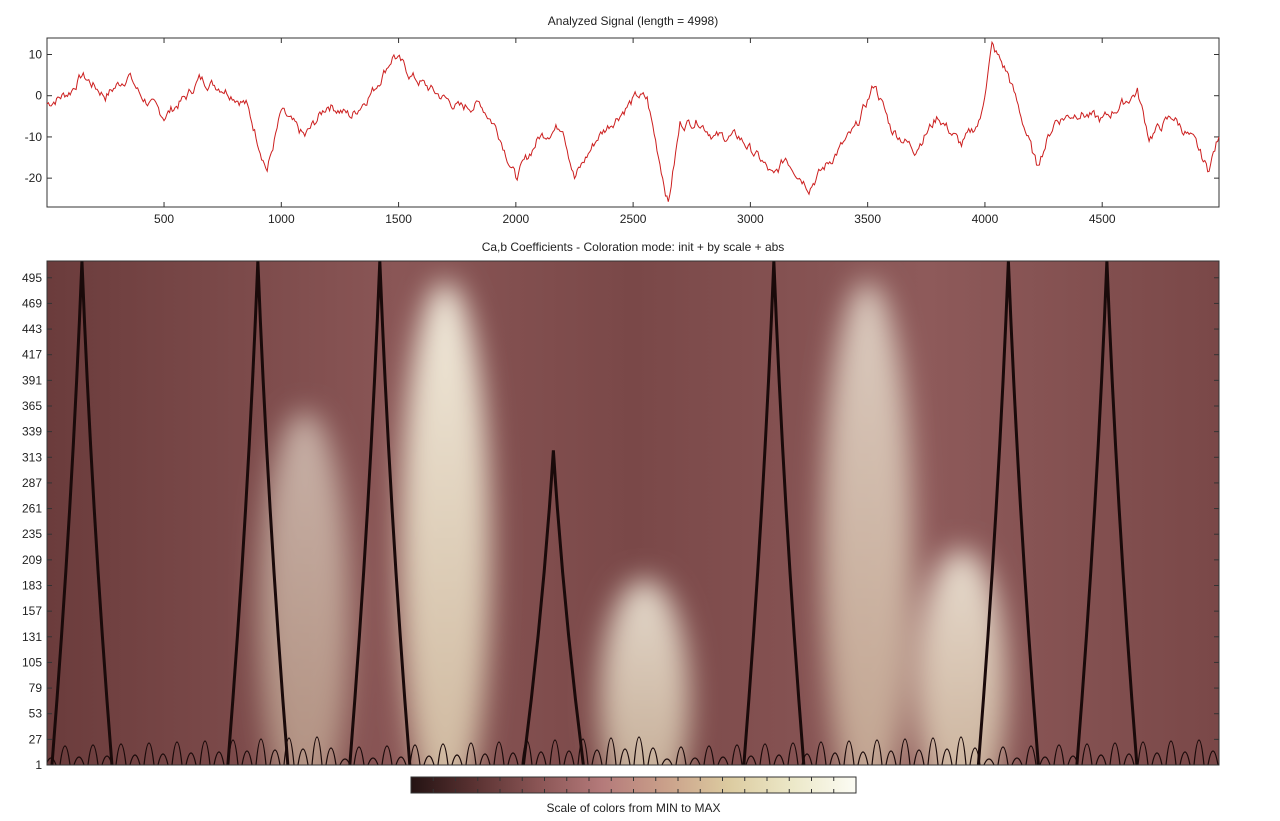 This screenshot has width=1280, height=821. I want to click on coef-ytick-label: 27, so click(36, 739).